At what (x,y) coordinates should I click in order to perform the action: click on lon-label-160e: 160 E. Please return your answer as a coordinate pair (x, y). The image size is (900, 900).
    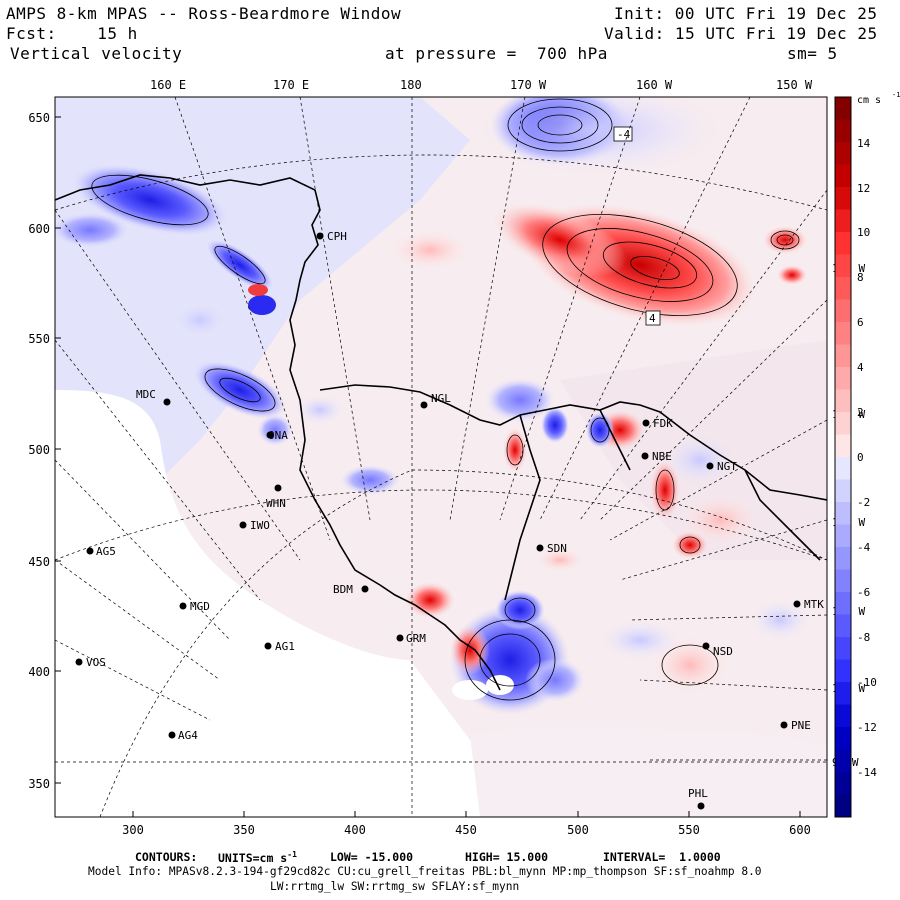
    Looking at the image, I should click on (168, 85).